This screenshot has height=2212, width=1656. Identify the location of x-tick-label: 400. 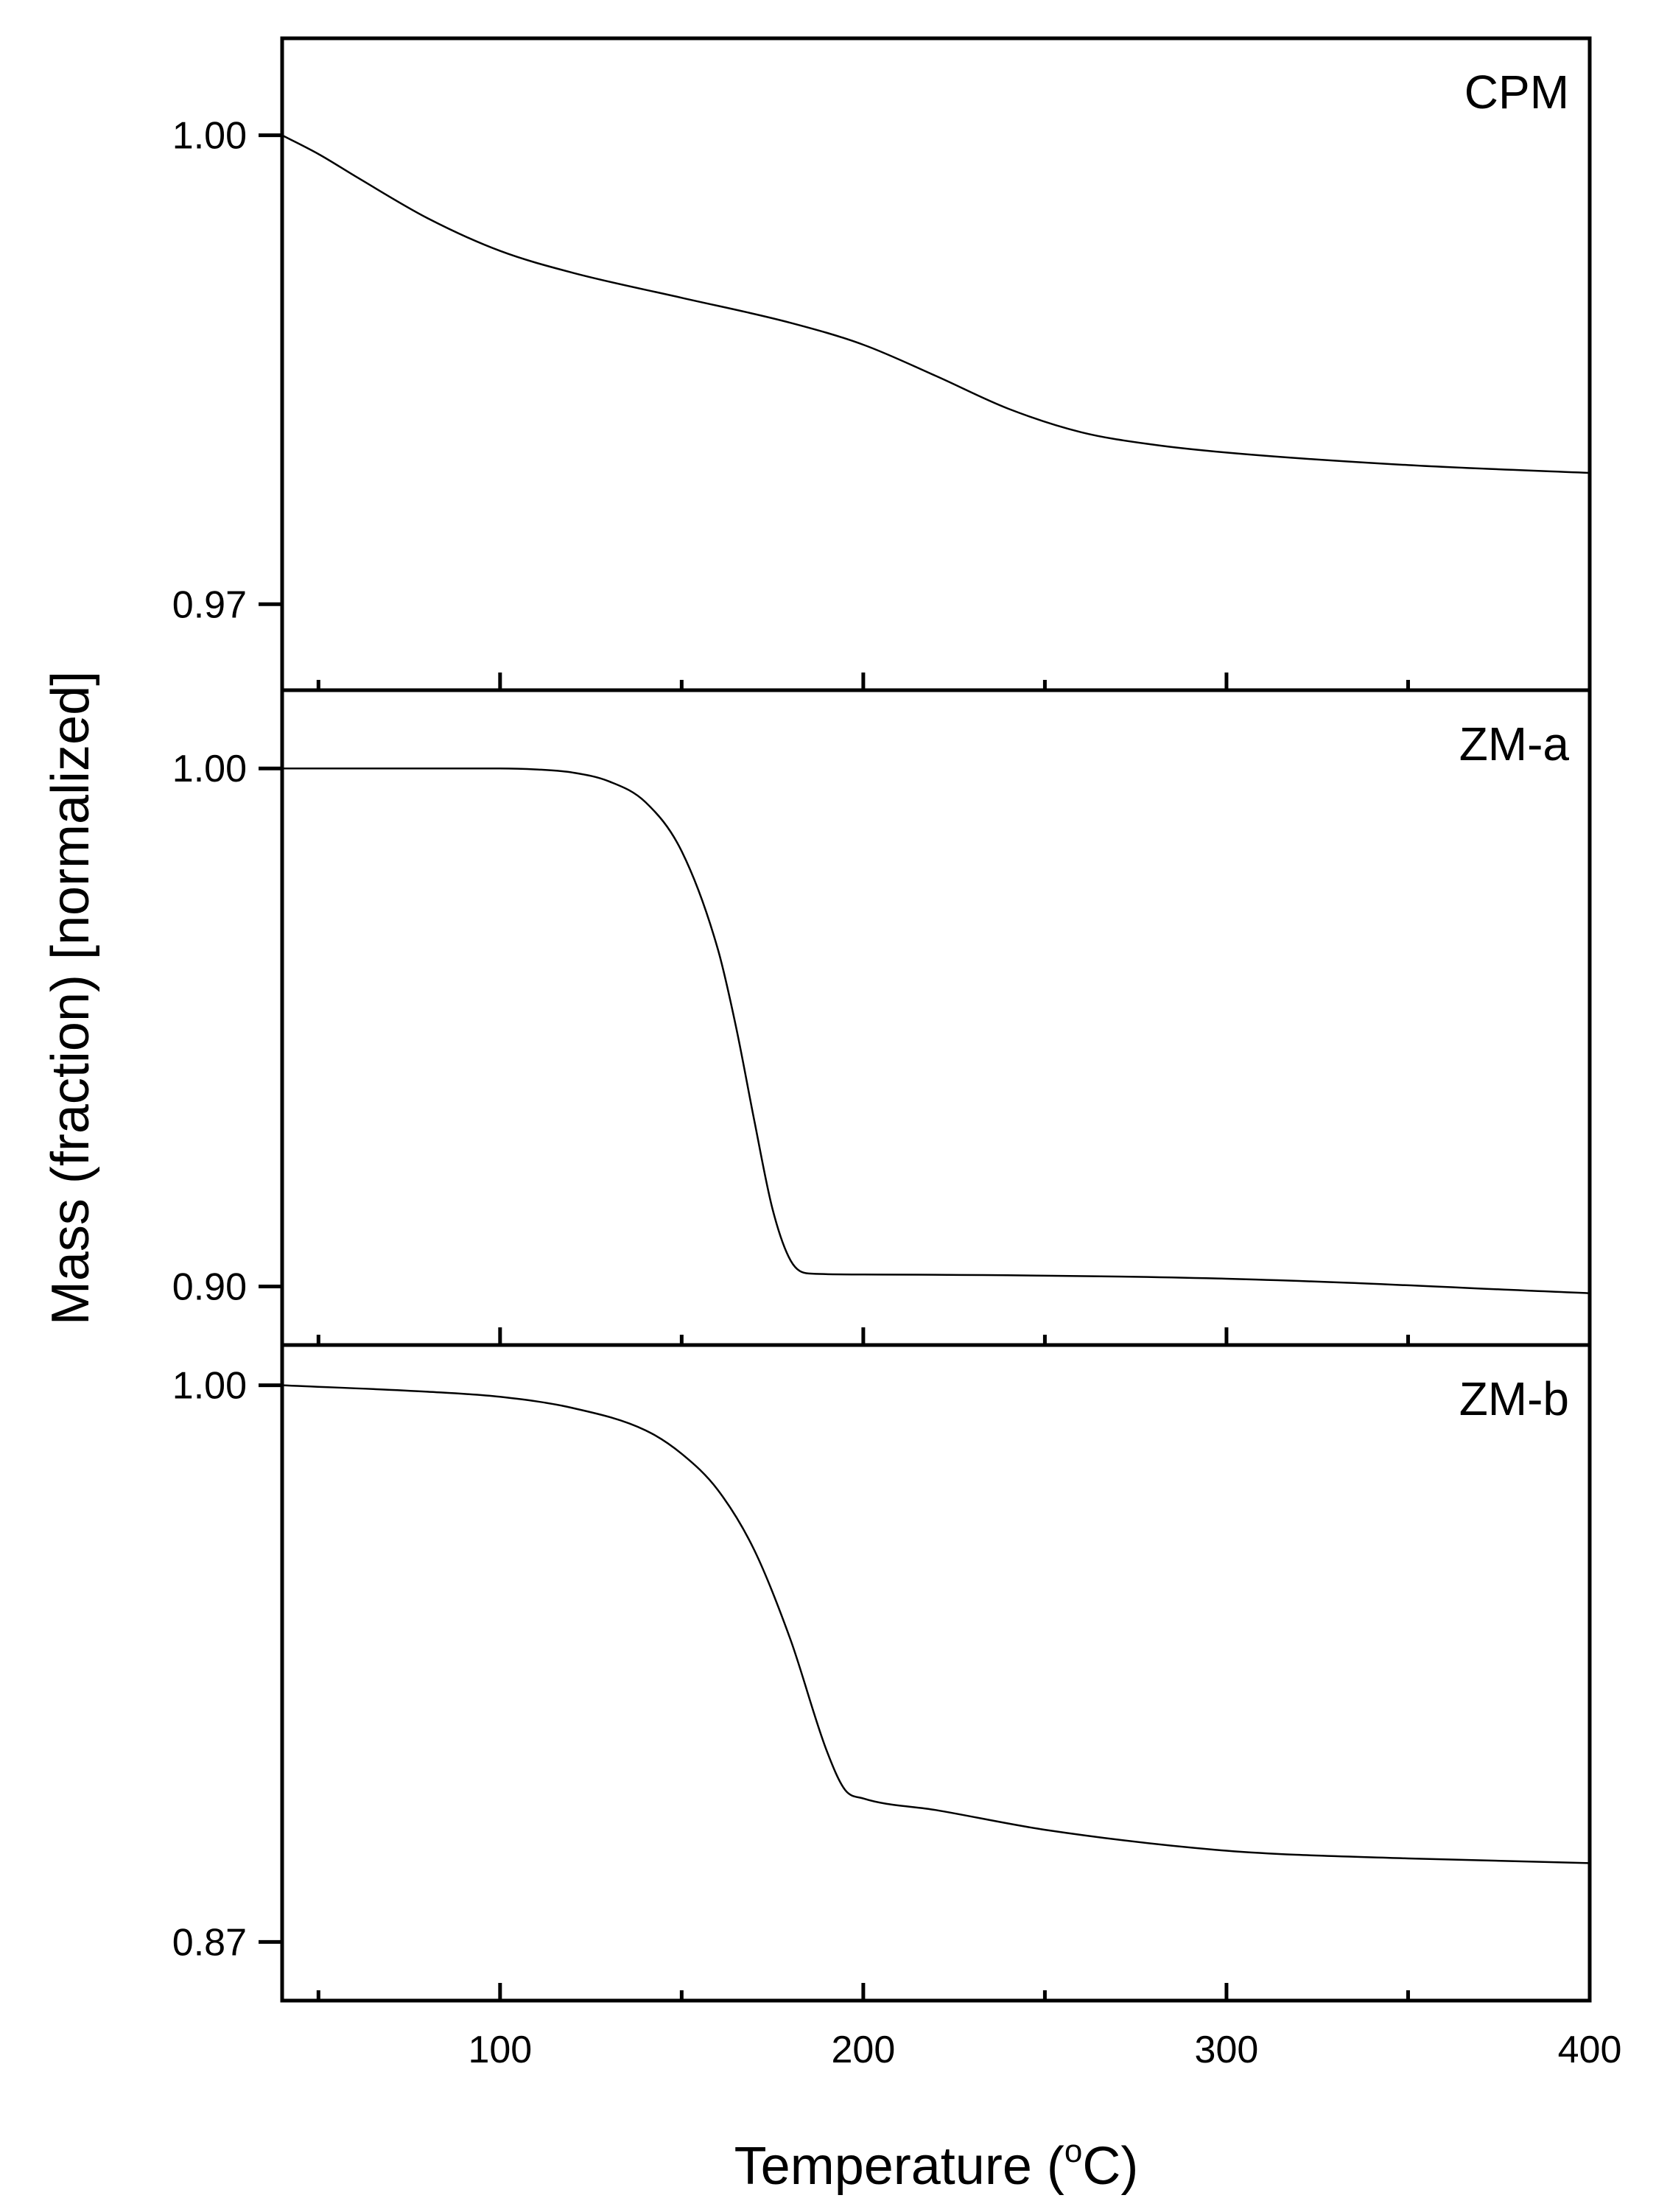
(1590, 2050).